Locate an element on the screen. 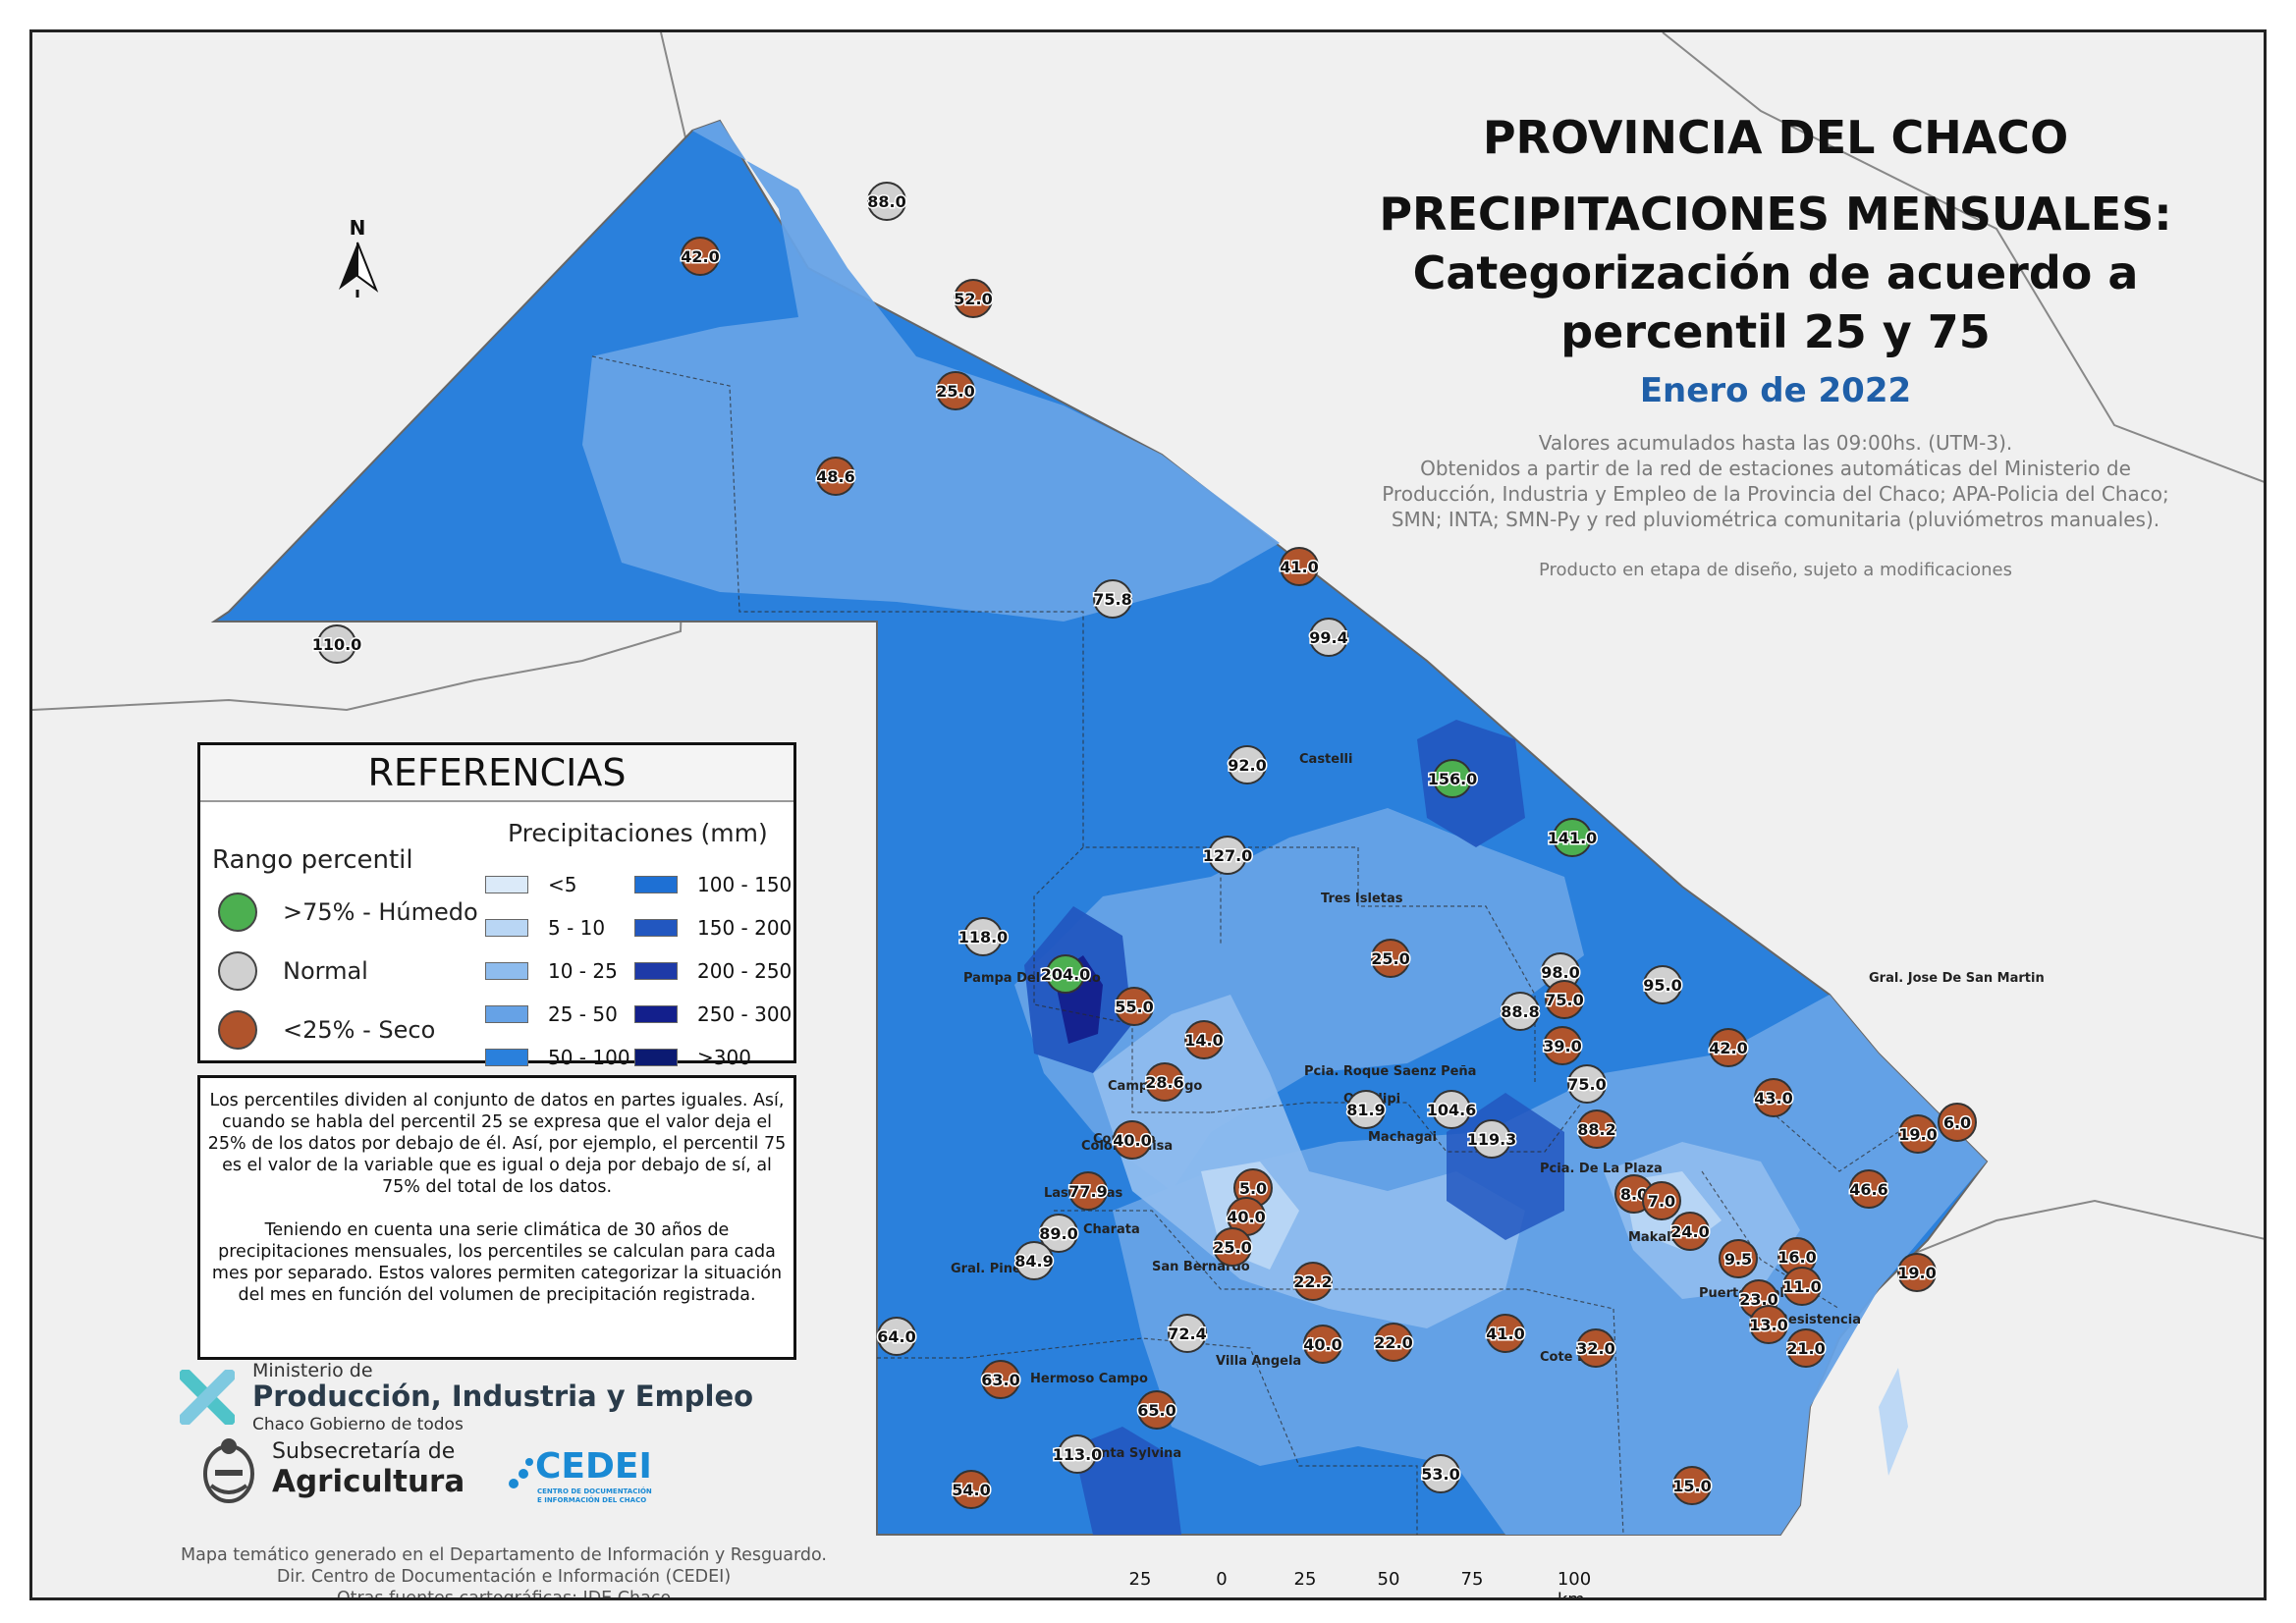 This screenshot has width=2296, height=1623. station-marker: 53.0 is located at coordinates (1440, 1473).